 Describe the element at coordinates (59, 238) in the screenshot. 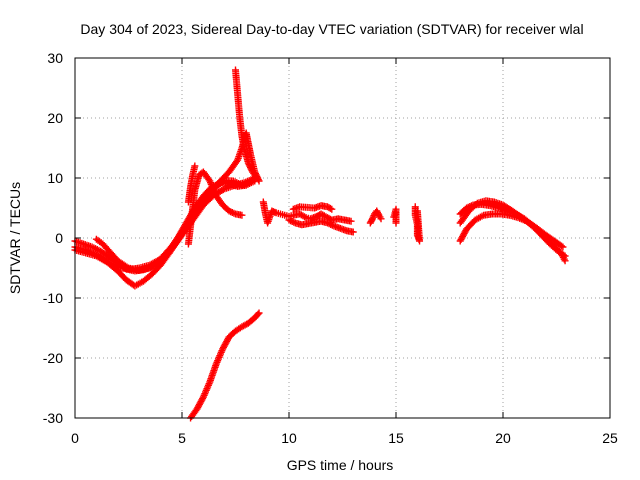

I see `y-tick-label: 0` at that location.